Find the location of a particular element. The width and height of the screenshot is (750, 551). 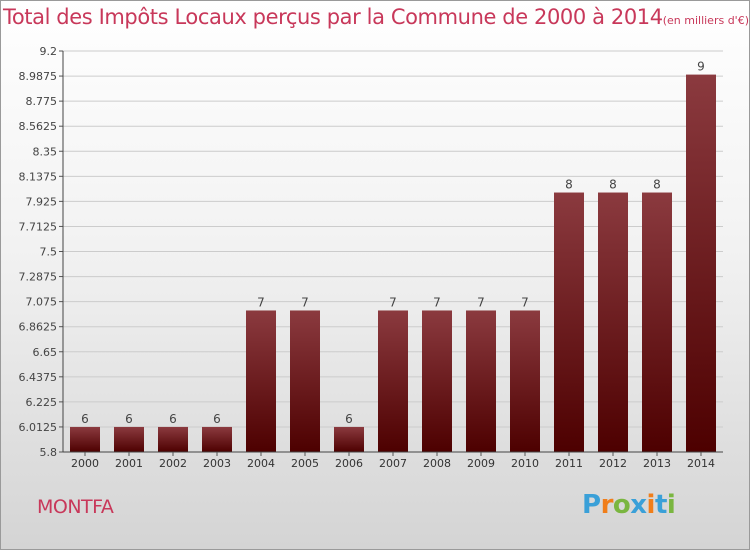

logo-letter: P is located at coordinates (591, 505).